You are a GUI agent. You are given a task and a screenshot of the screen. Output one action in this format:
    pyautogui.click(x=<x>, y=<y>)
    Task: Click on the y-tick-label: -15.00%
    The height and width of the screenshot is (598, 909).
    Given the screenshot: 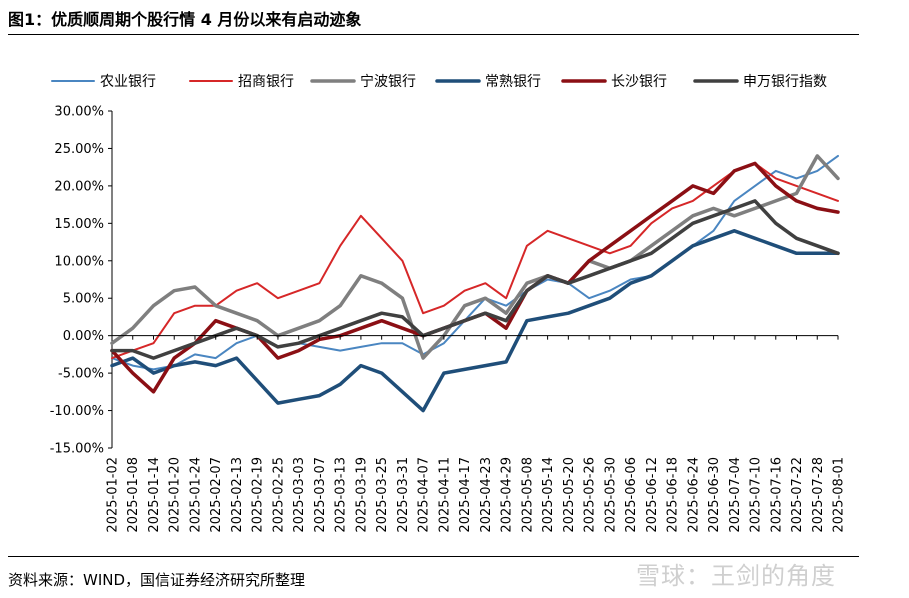 What is the action you would take?
    pyautogui.click(x=77, y=449)
    